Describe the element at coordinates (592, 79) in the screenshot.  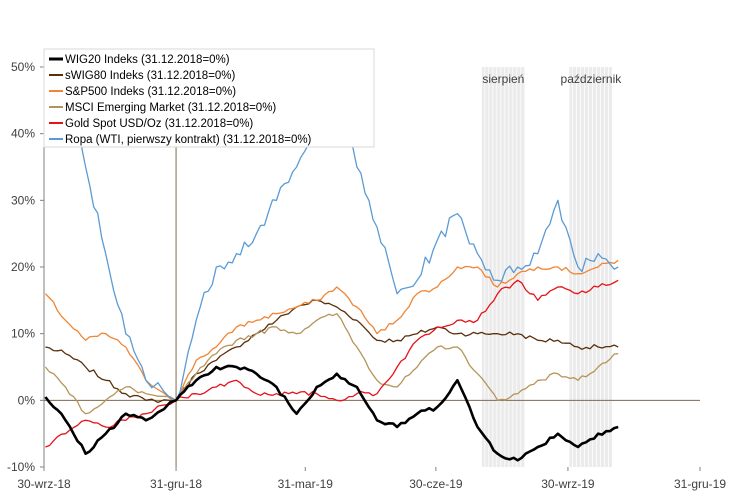
I see `shade-label-1: październik` at that location.